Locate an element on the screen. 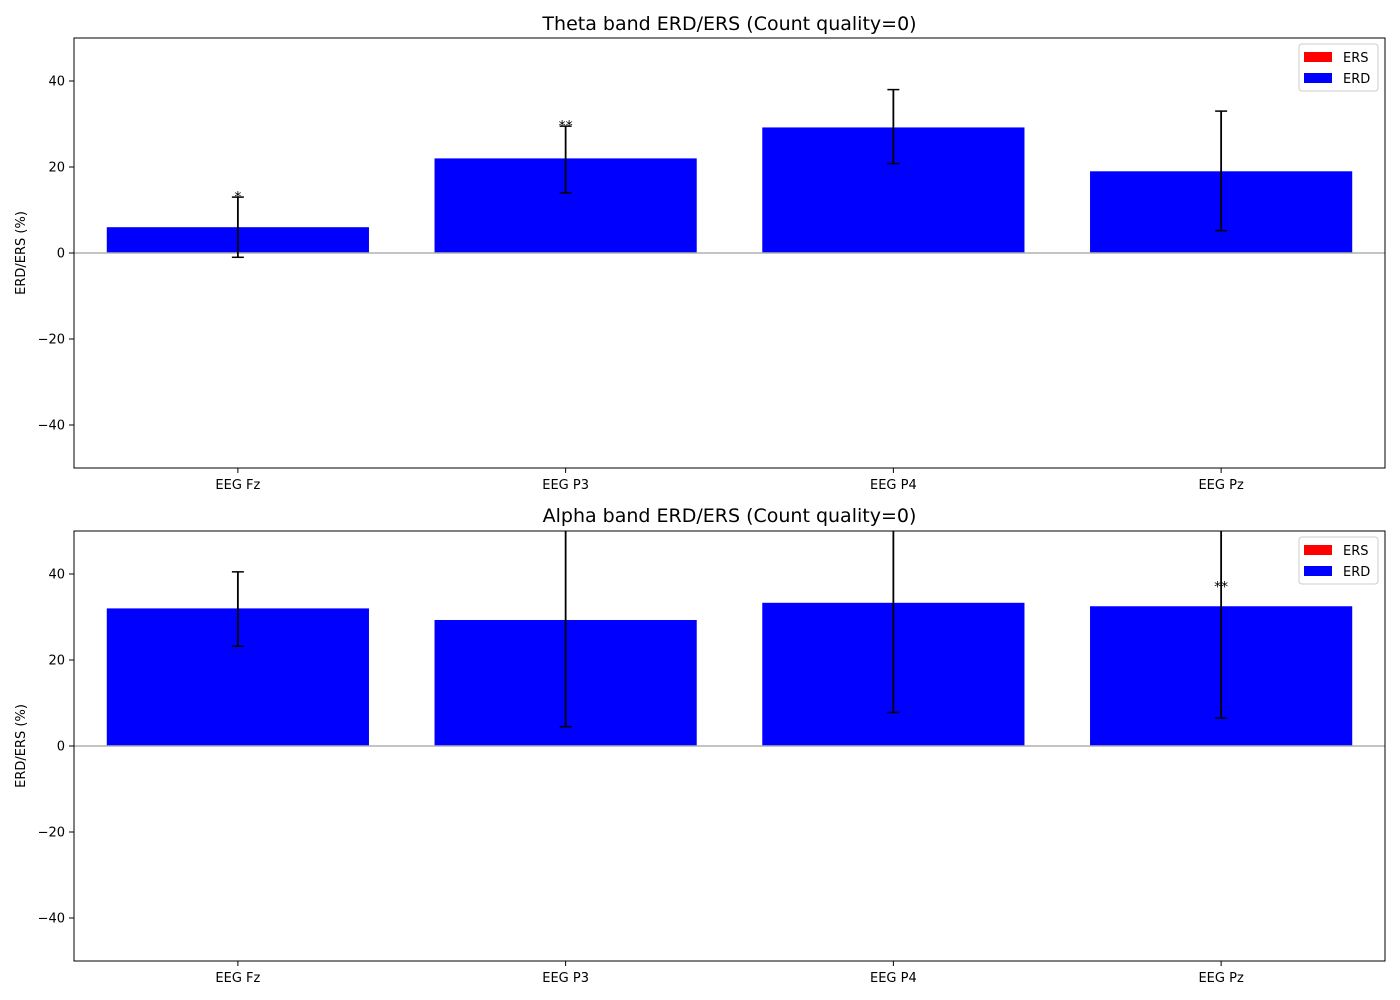  significance-marker: * is located at coordinates (237, 198).